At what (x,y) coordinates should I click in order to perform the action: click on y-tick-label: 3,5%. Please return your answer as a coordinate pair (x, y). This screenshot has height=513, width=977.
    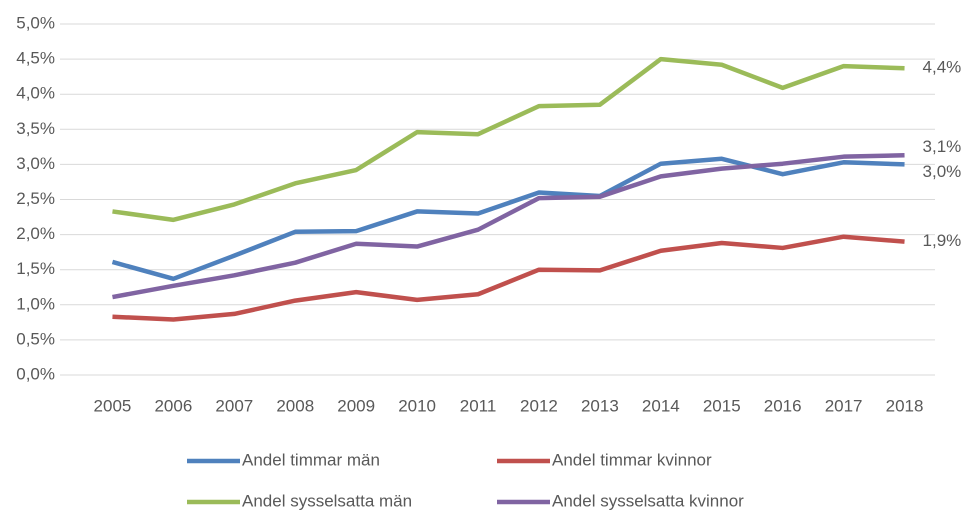
    Looking at the image, I should click on (35, 128).